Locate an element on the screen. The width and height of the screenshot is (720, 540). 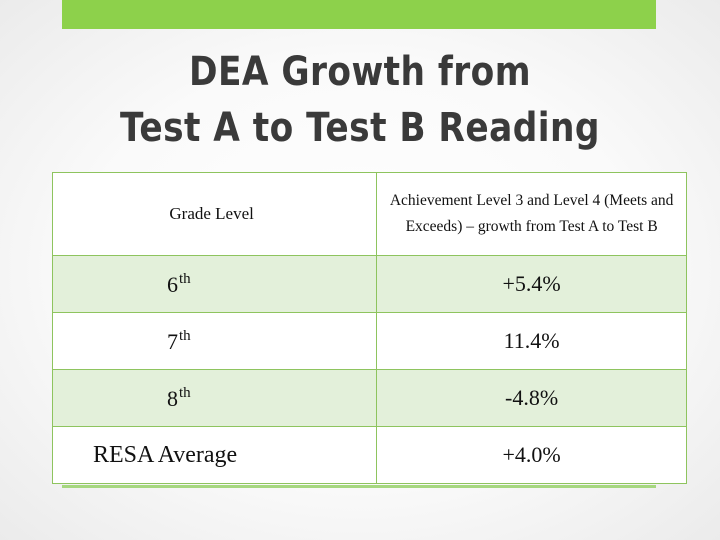
title-line-1: DEA Growth from is located at coordinates (360, 72).